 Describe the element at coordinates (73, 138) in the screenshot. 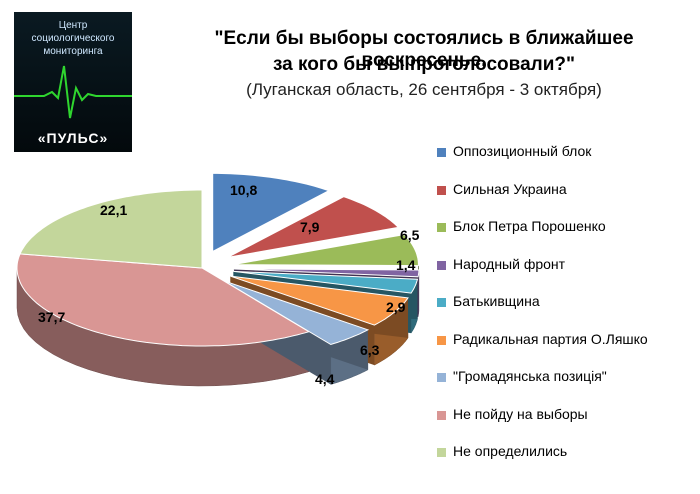

I see `logo-name: «ПУЛЬС»` at that location.